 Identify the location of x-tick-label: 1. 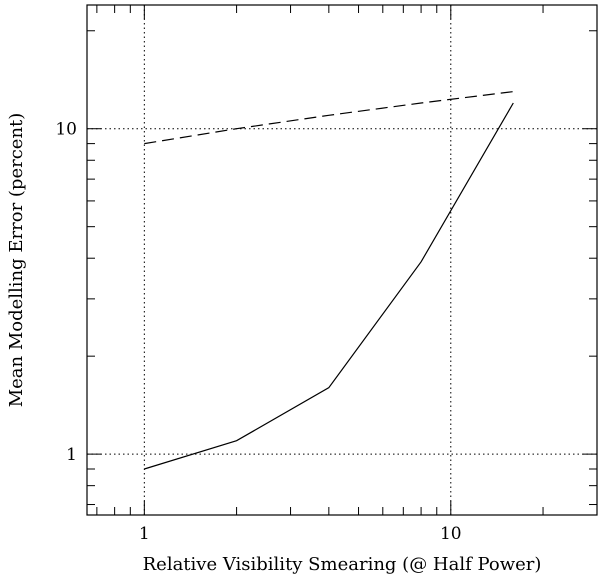
(144, 534).